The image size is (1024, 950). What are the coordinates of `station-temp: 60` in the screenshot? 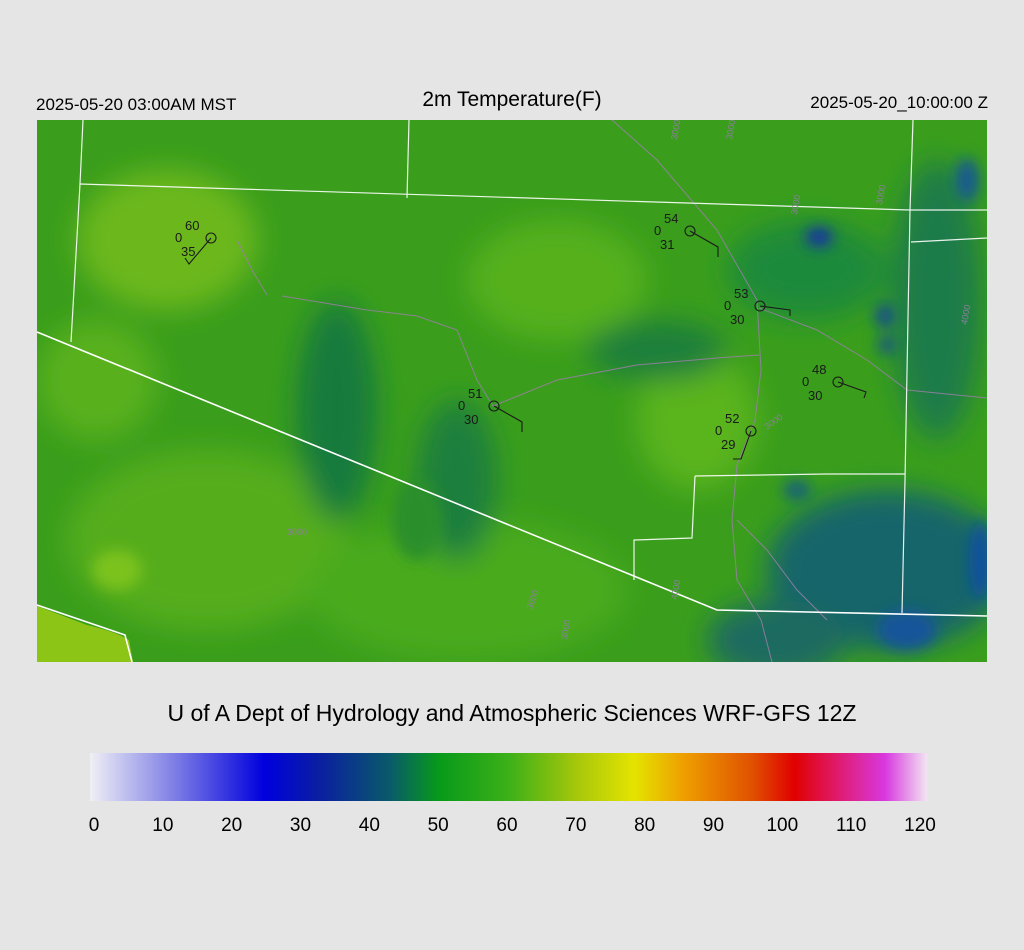 It's located at (192, 225).